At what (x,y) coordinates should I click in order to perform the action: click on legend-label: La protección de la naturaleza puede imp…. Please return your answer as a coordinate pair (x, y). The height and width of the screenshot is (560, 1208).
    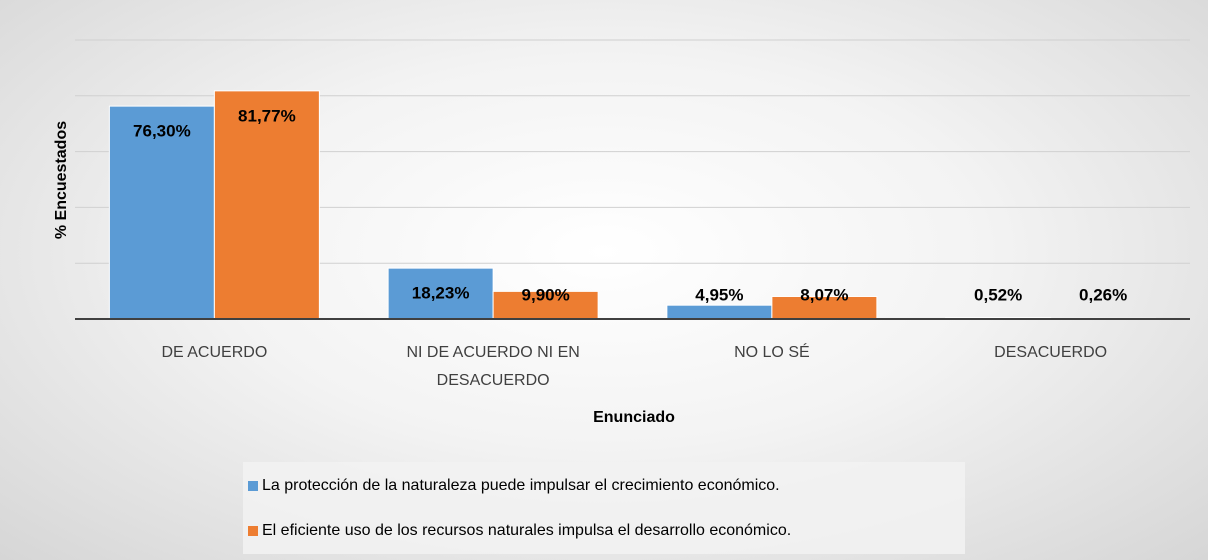
    Looking at the image, I should click on (521, 485).